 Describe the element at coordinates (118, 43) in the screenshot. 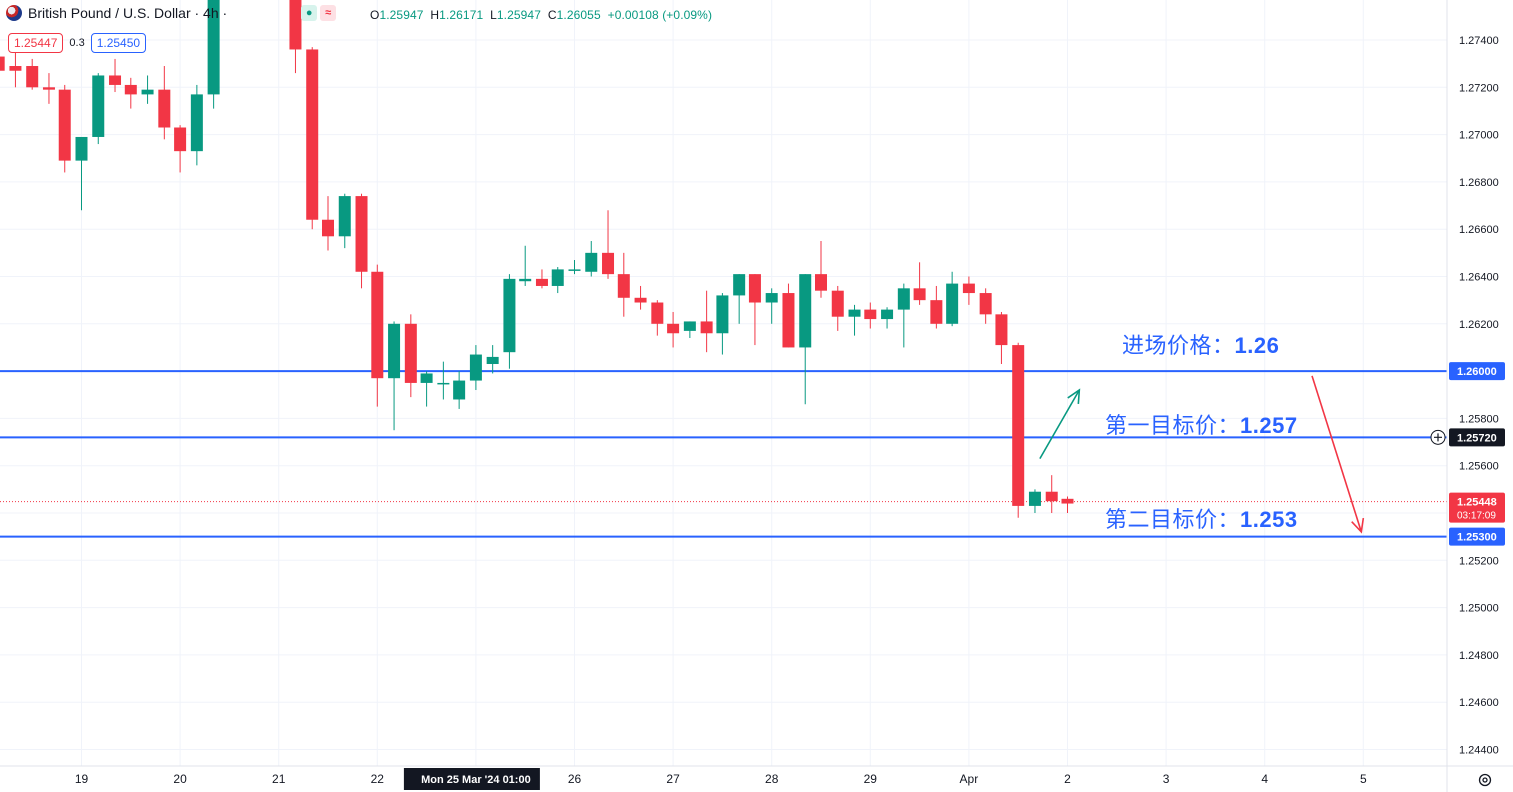

I see `buy-button: 1.25450` at that location.